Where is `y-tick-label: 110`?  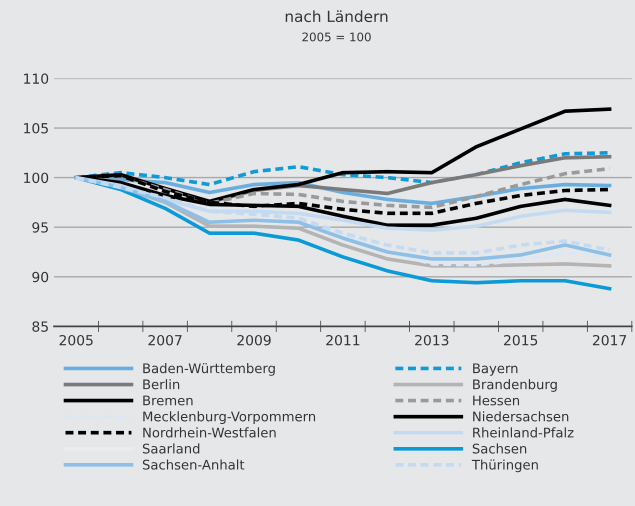
y-tick-label: 110 is located at coordinates (36, 78).